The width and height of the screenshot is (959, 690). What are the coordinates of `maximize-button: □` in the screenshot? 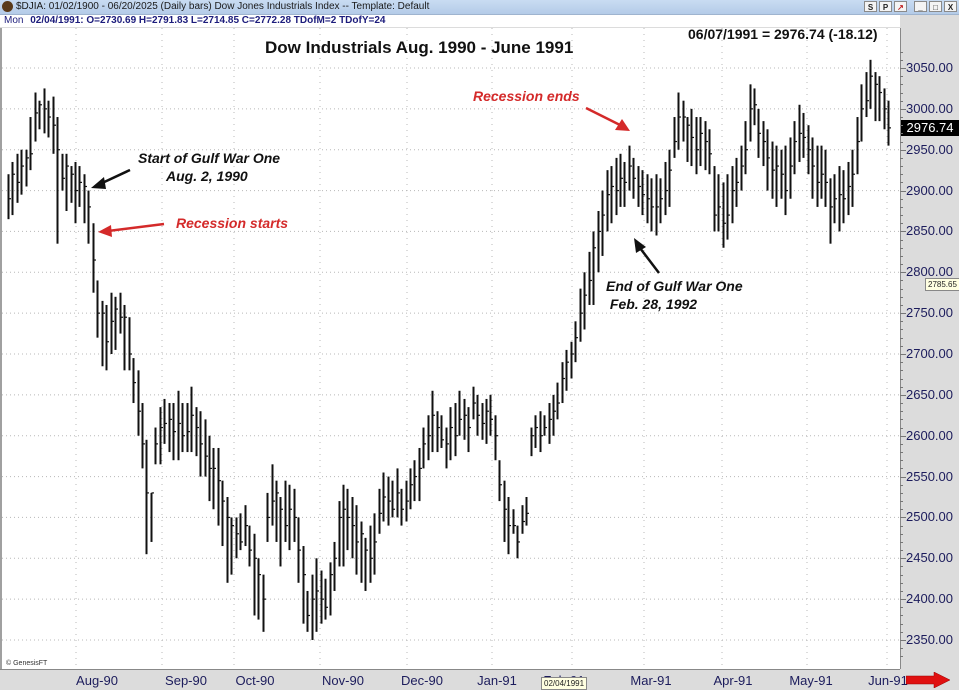 It's located at (935, 6).